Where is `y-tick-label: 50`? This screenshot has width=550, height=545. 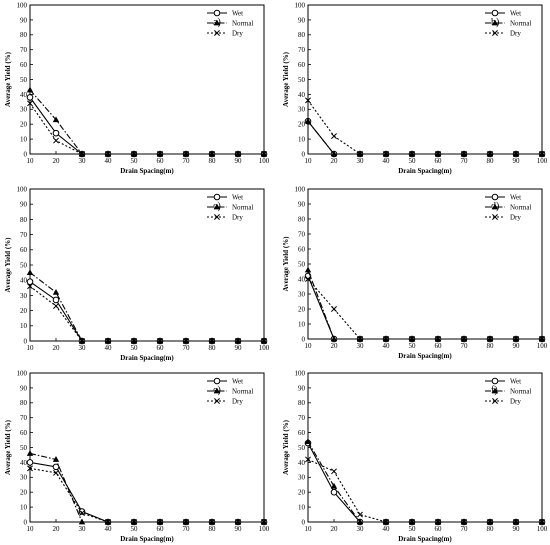
y-tick-label: 50 is located at coordinates (302, 80).